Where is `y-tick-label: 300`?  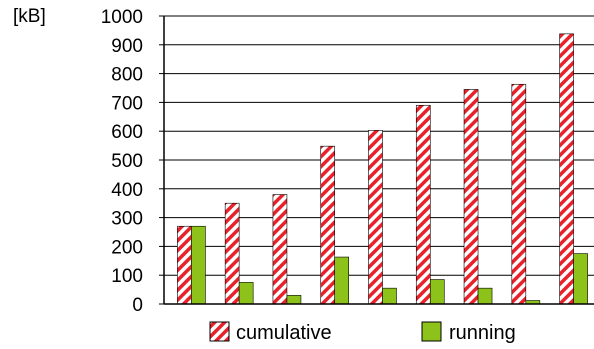
y-tick-label: 300 is located at coordinates (127, 219).